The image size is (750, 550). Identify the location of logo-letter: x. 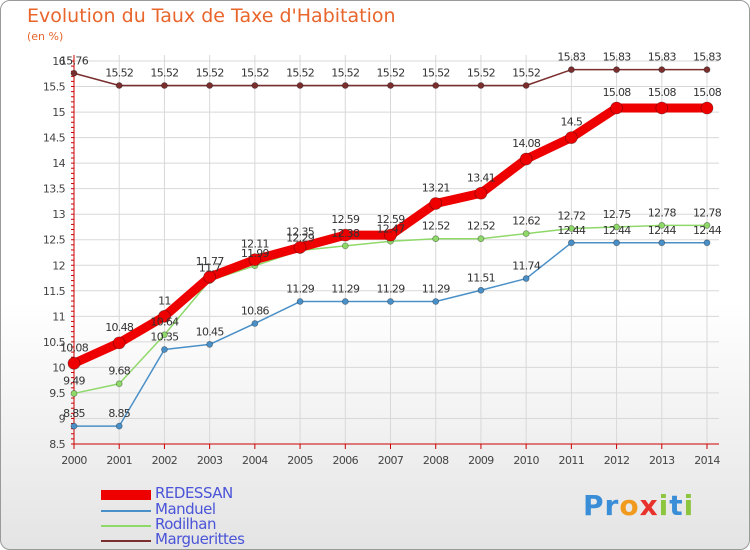
(649, 505).